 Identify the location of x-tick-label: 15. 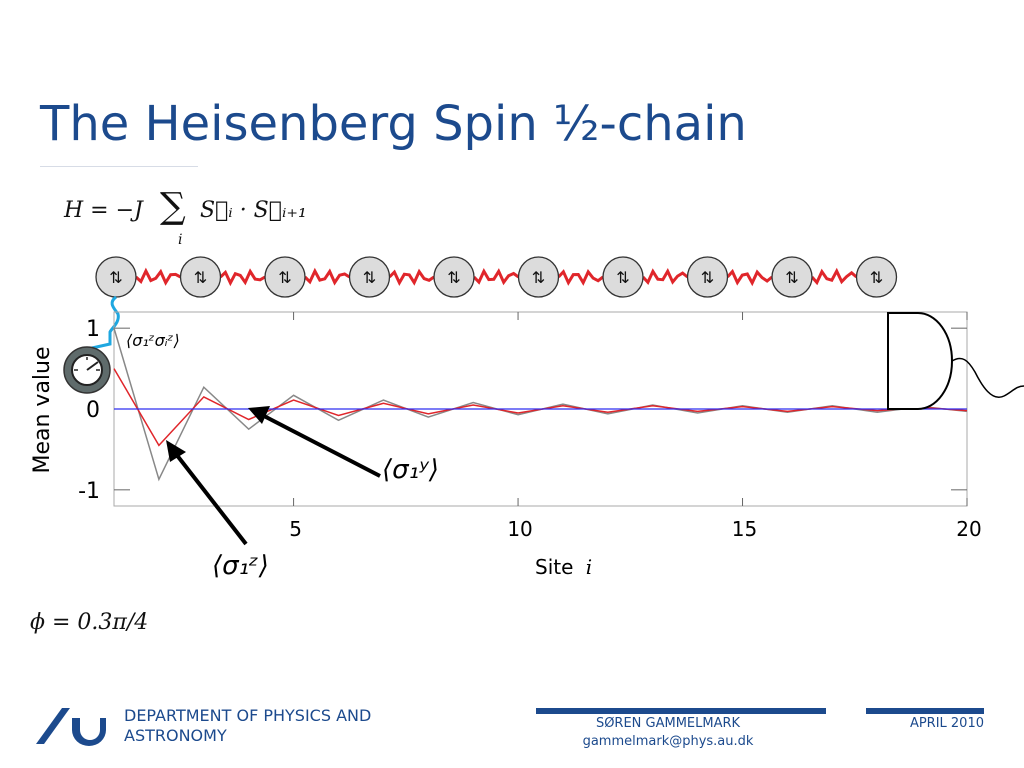
(744, 529).